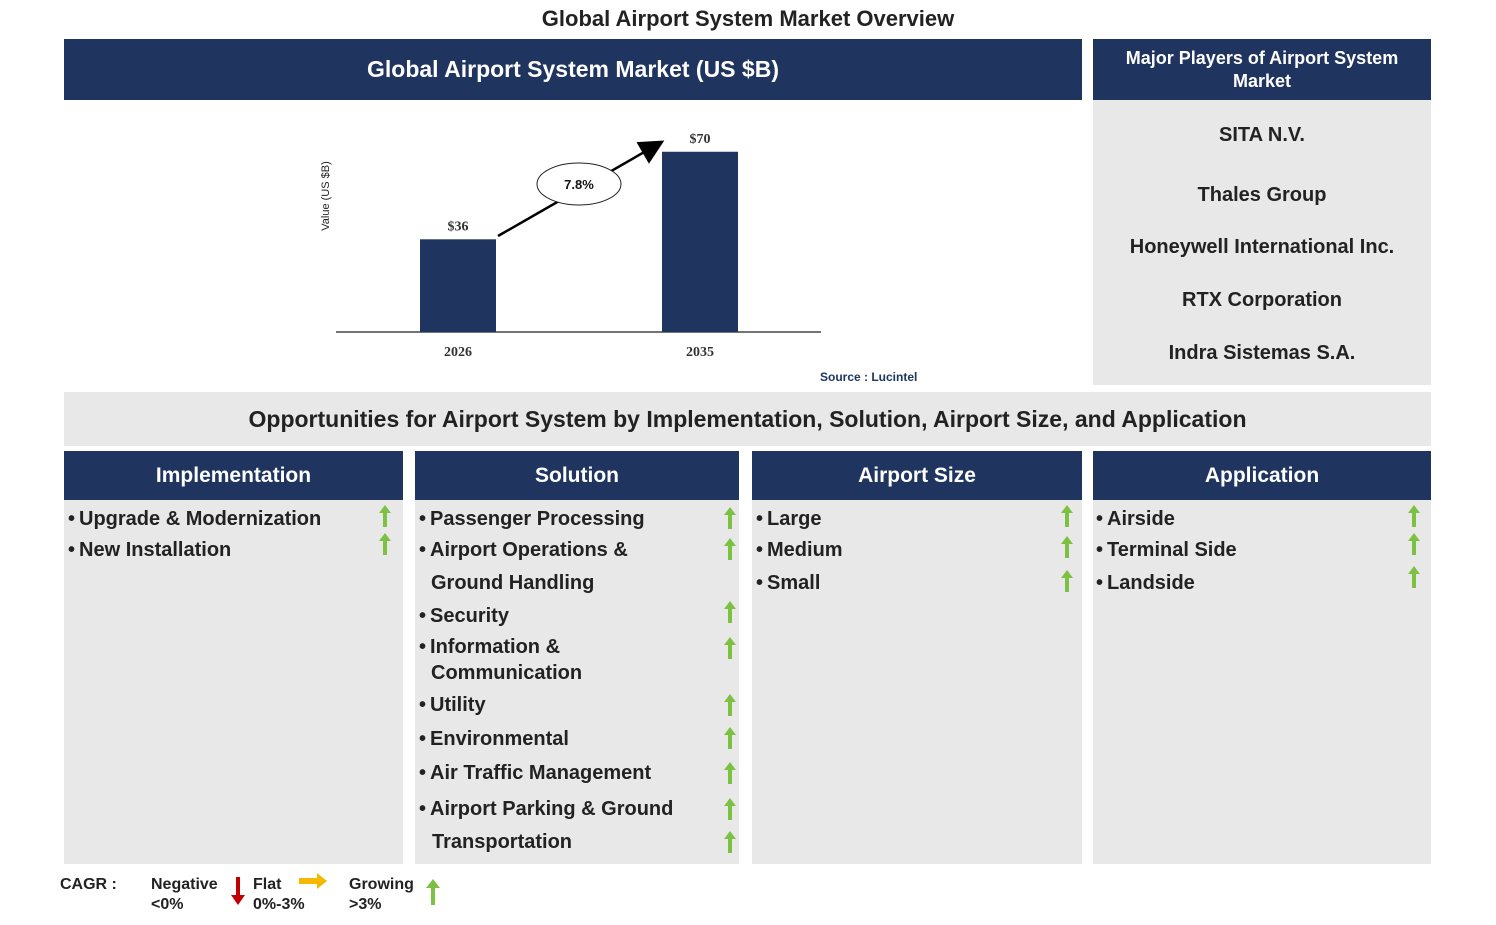  I want to click on market-bar-chart: Value (US $B) $36 2026 $70 2035 7.8%, so click(570, 246).